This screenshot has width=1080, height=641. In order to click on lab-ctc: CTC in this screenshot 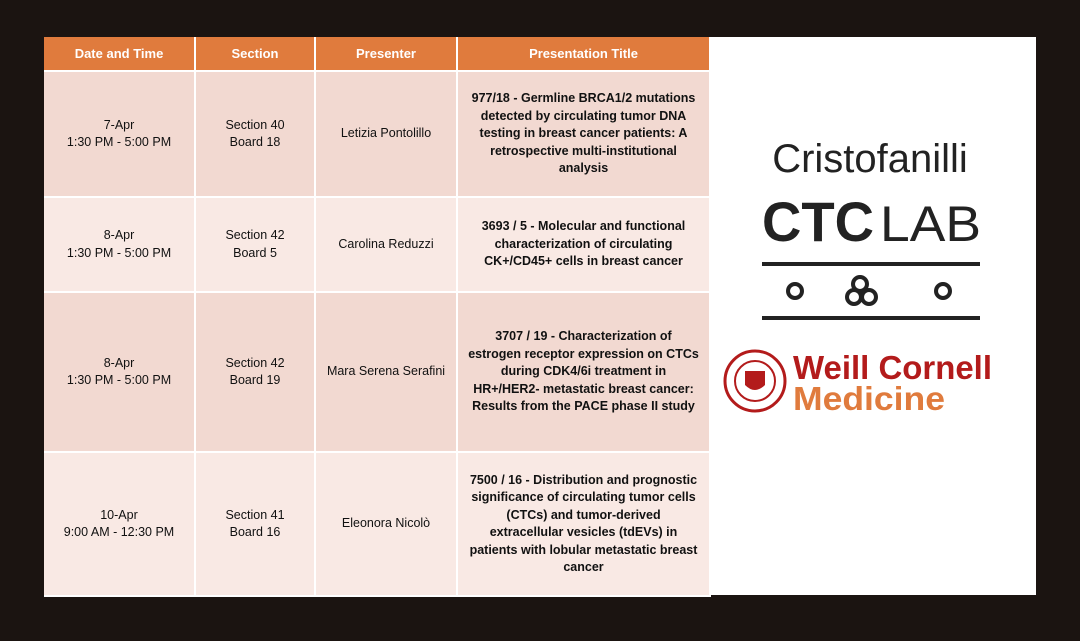, I will do `click(818, 221)`.